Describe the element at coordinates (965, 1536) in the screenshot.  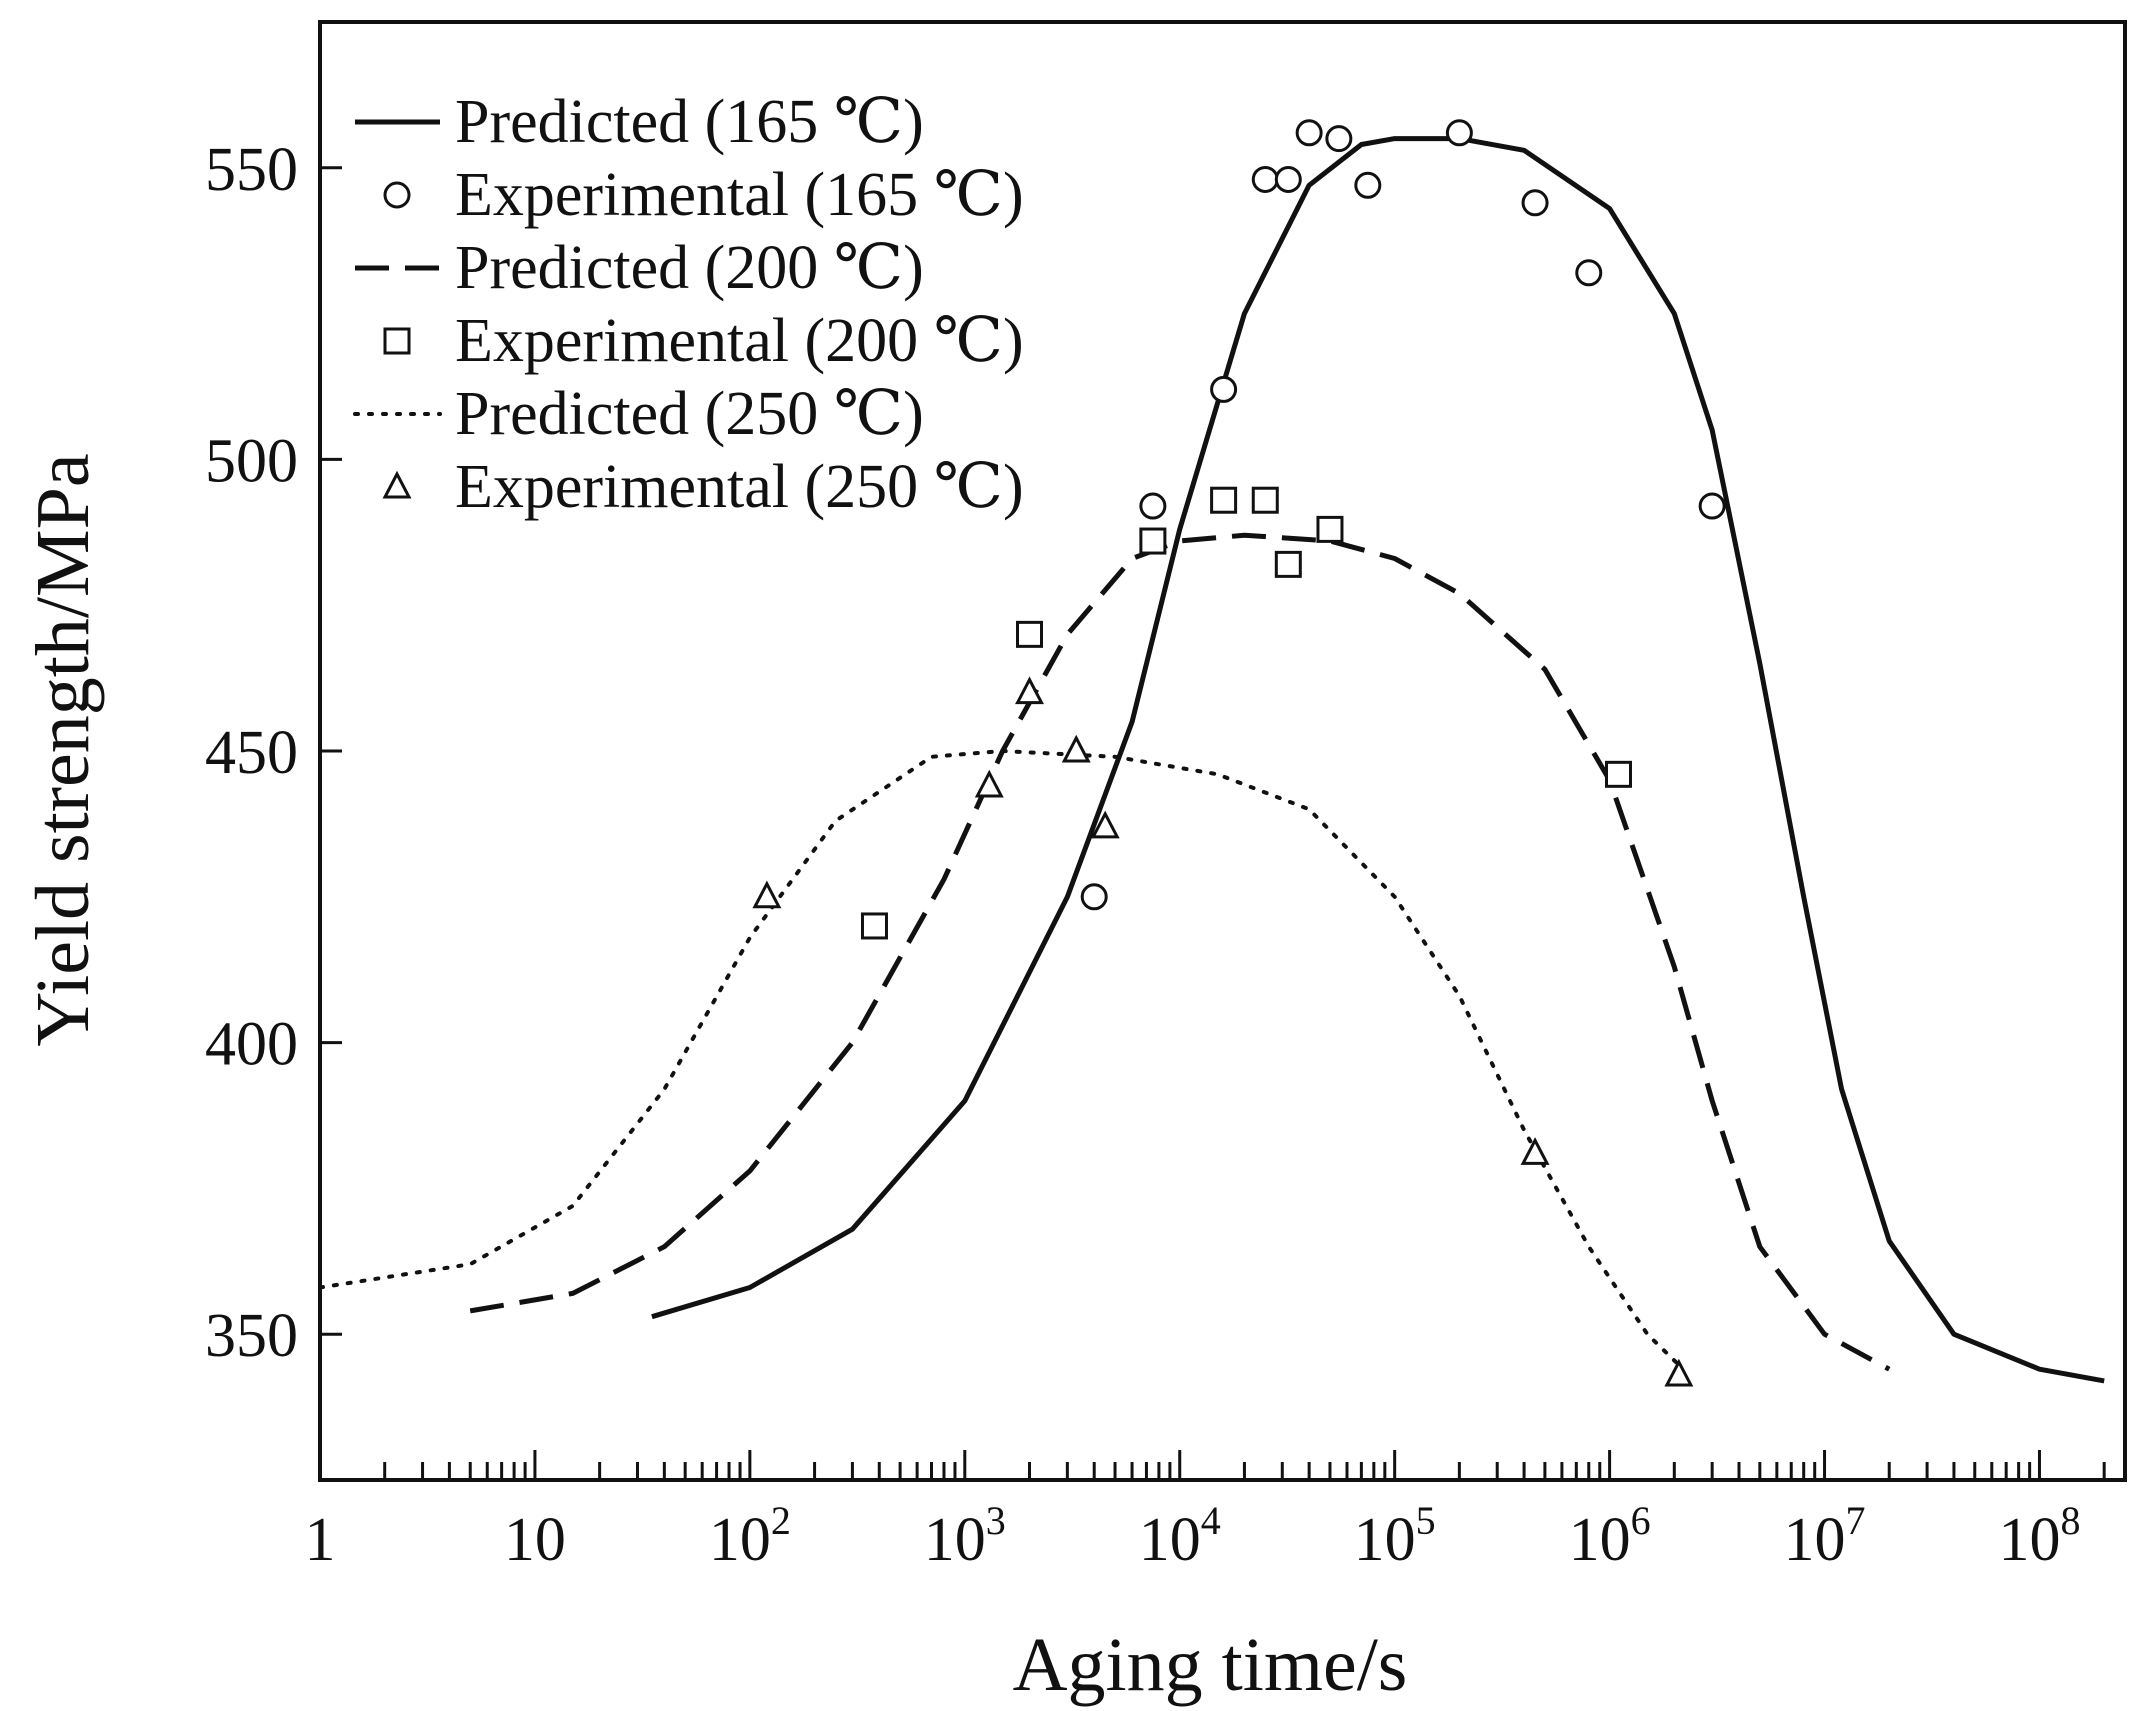
I see `x-tick-label: 10³` at that location.